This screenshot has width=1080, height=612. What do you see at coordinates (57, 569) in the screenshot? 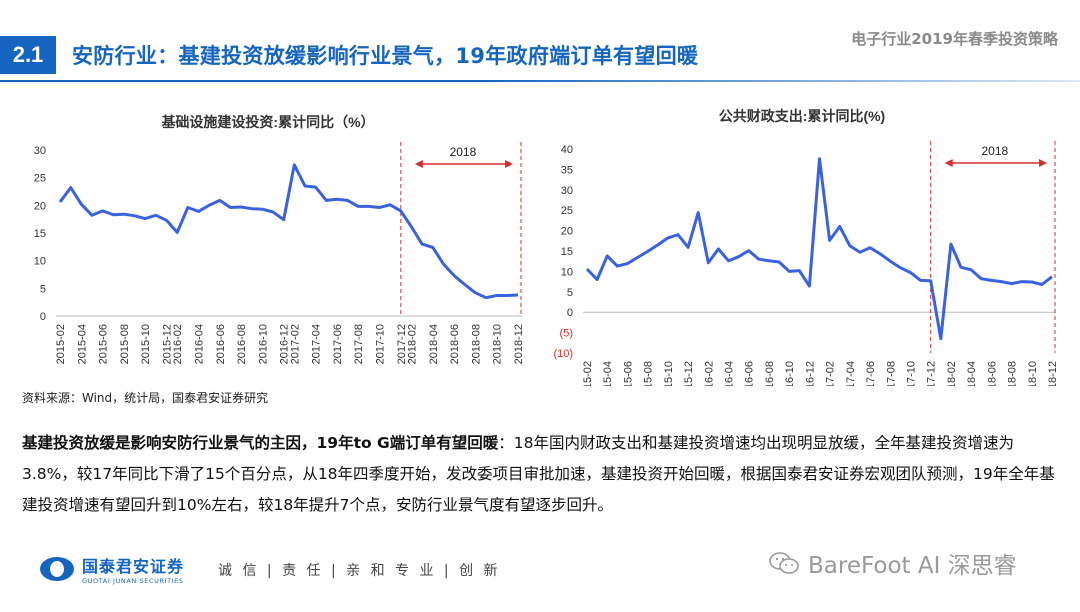
I see `logo-mark-icon` at bounding box center [57, 569].